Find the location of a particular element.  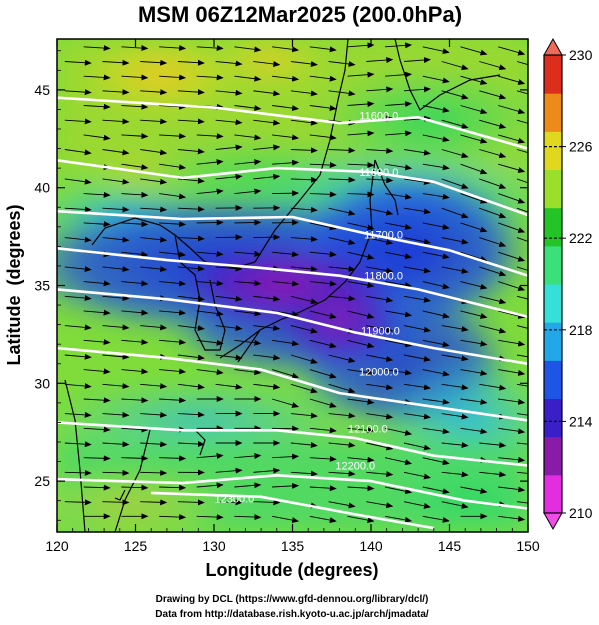

contour-label: 12000.0 is located at coordinates (379, 373).